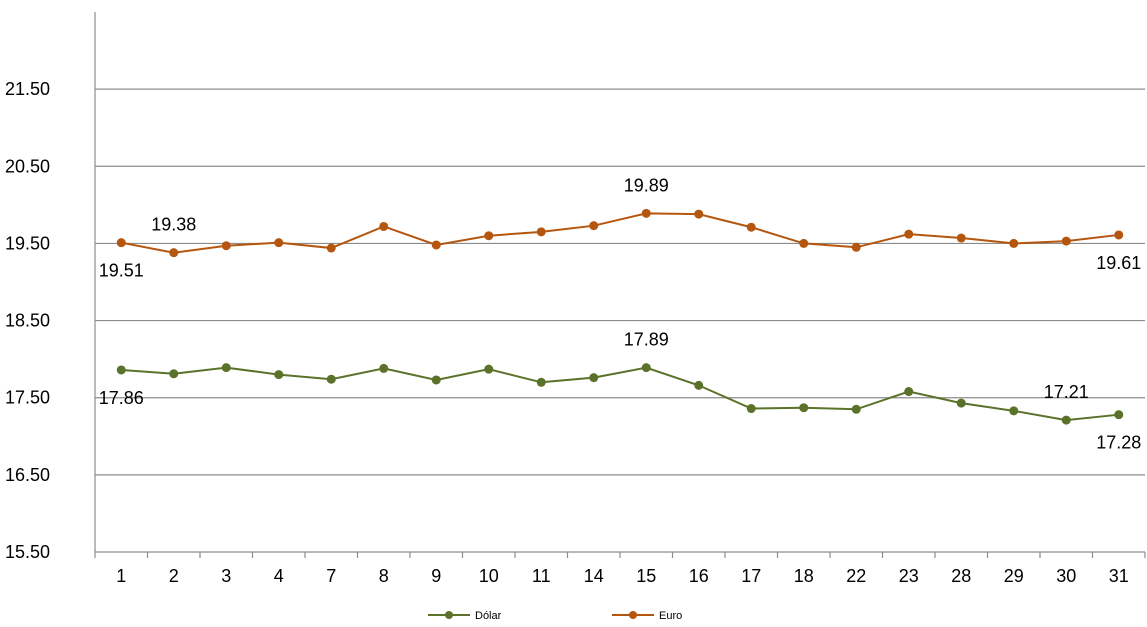  What do you see at coordinates (541, 576) in the screenshot?
I see `x-tick-label: 11` at bounding box center [541, 576].